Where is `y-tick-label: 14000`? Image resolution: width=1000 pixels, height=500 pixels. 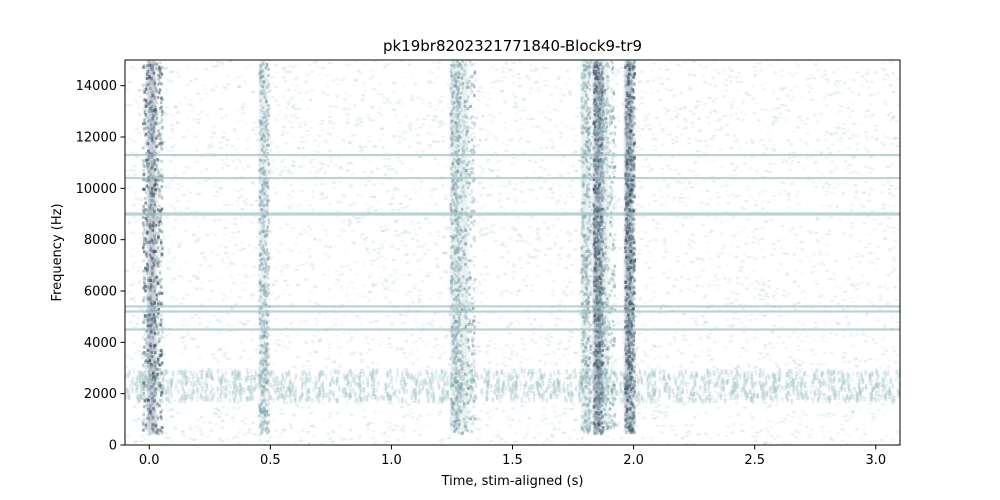
y-tick-label: 14000 is located at coordinates (96, 86).